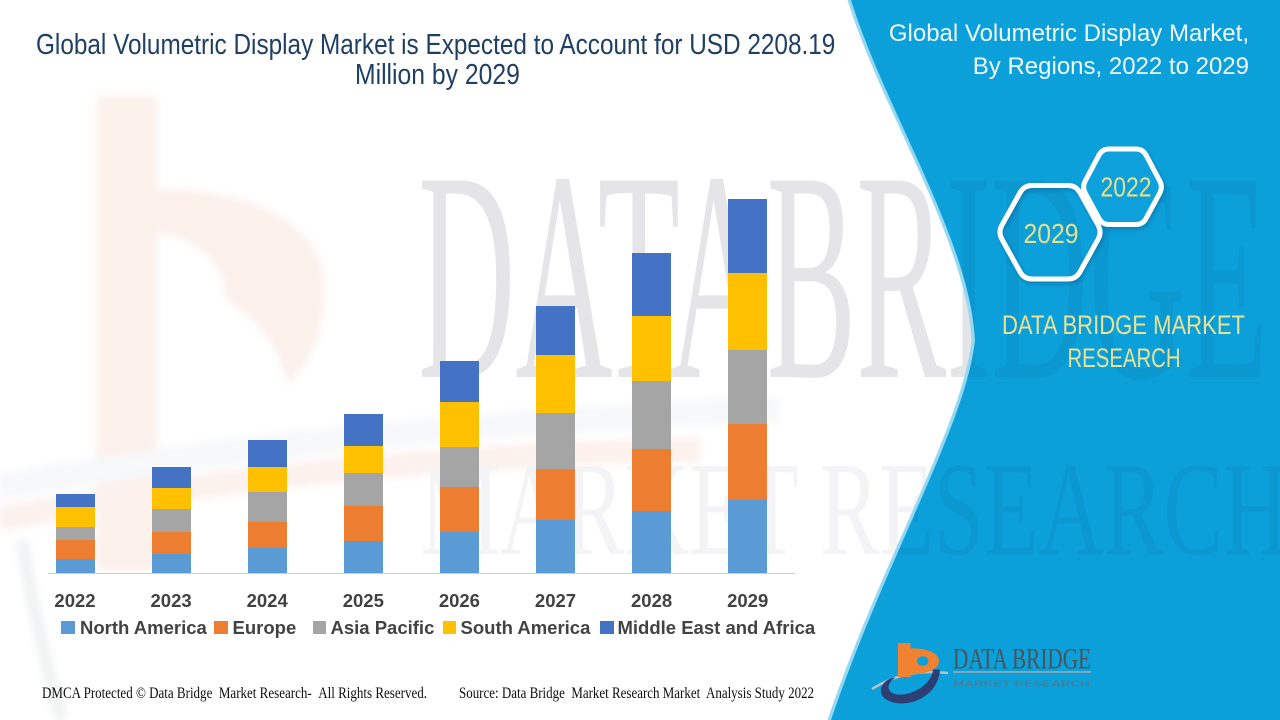 Image resolution: width=1280 pixels, height=720 pixels. Describe the element at coordinates (1126, 187) in the screenshot. I see `svg-text: 2022` at that location.